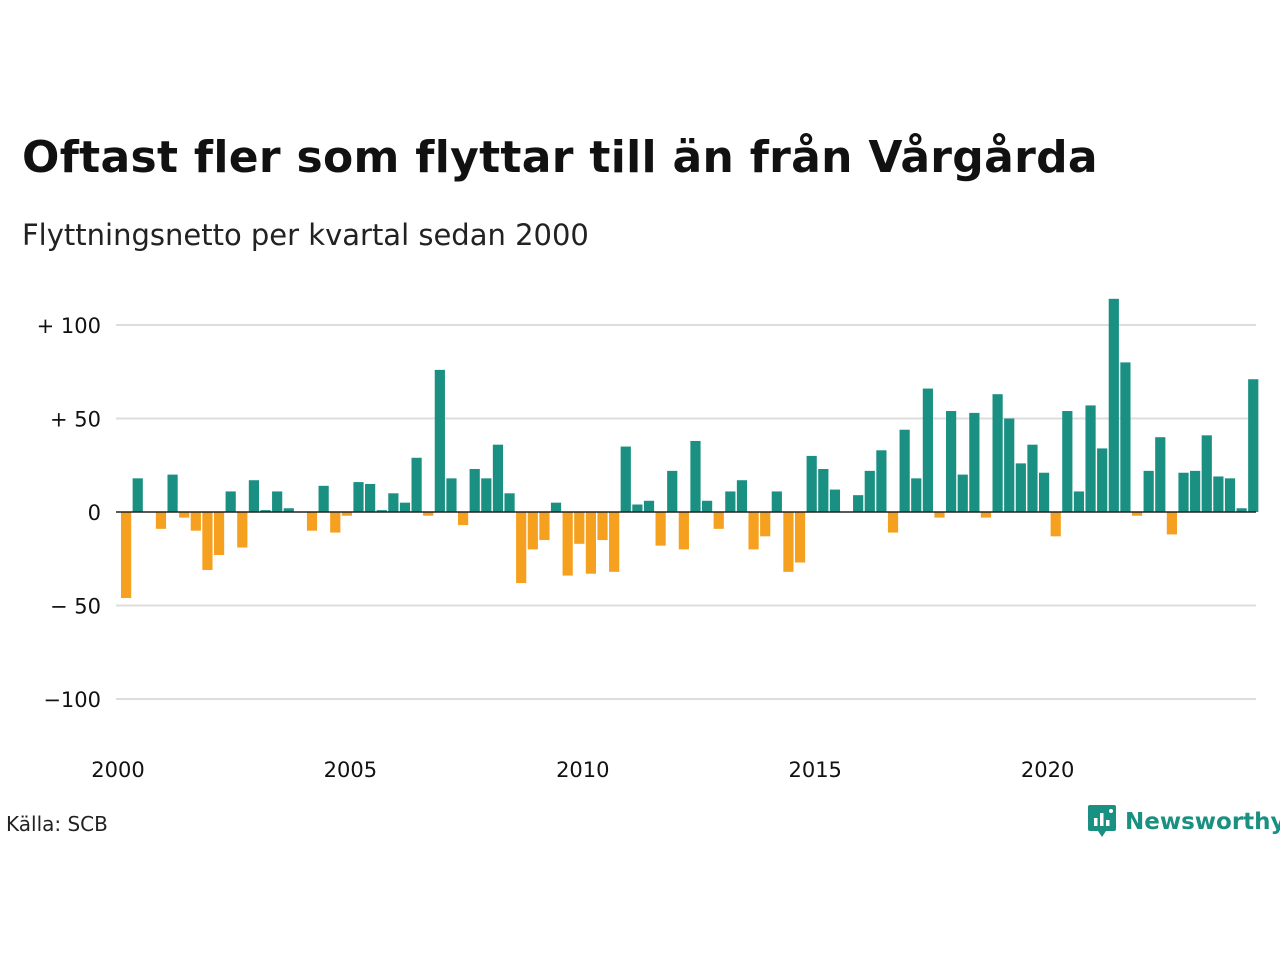 The height and width of the screenshot is (960, 1280). I want to click on x-axis-ticks: 2000 2005 2010 2015 2020, so click(582, 770).